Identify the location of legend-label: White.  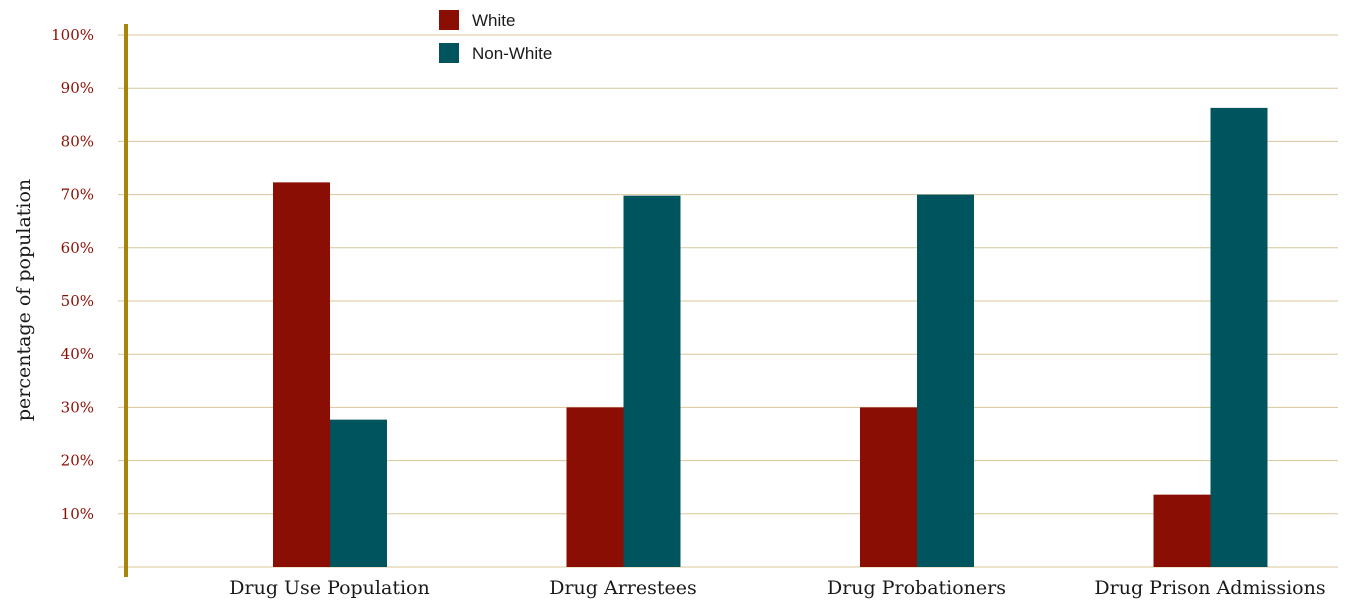
(493, 20).